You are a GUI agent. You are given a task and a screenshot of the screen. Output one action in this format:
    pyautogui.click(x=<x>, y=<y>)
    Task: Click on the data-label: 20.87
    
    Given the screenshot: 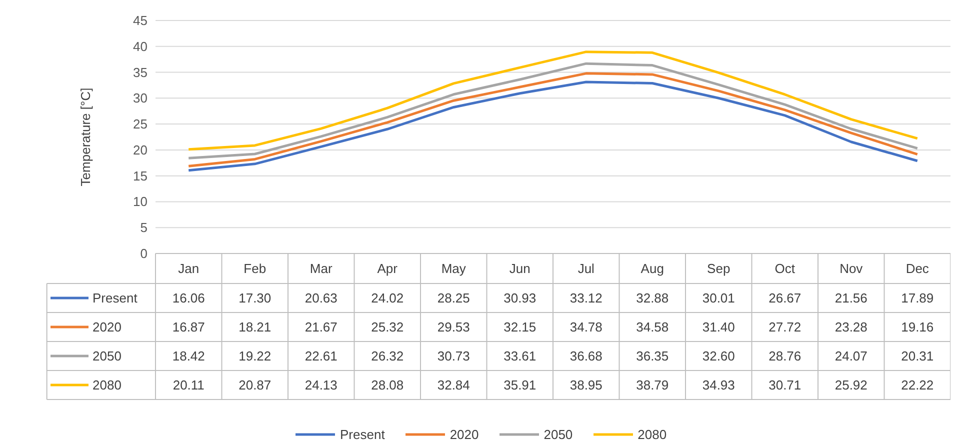 What is the action you would take?
    pyautogui.click(x=255, y=385)
    